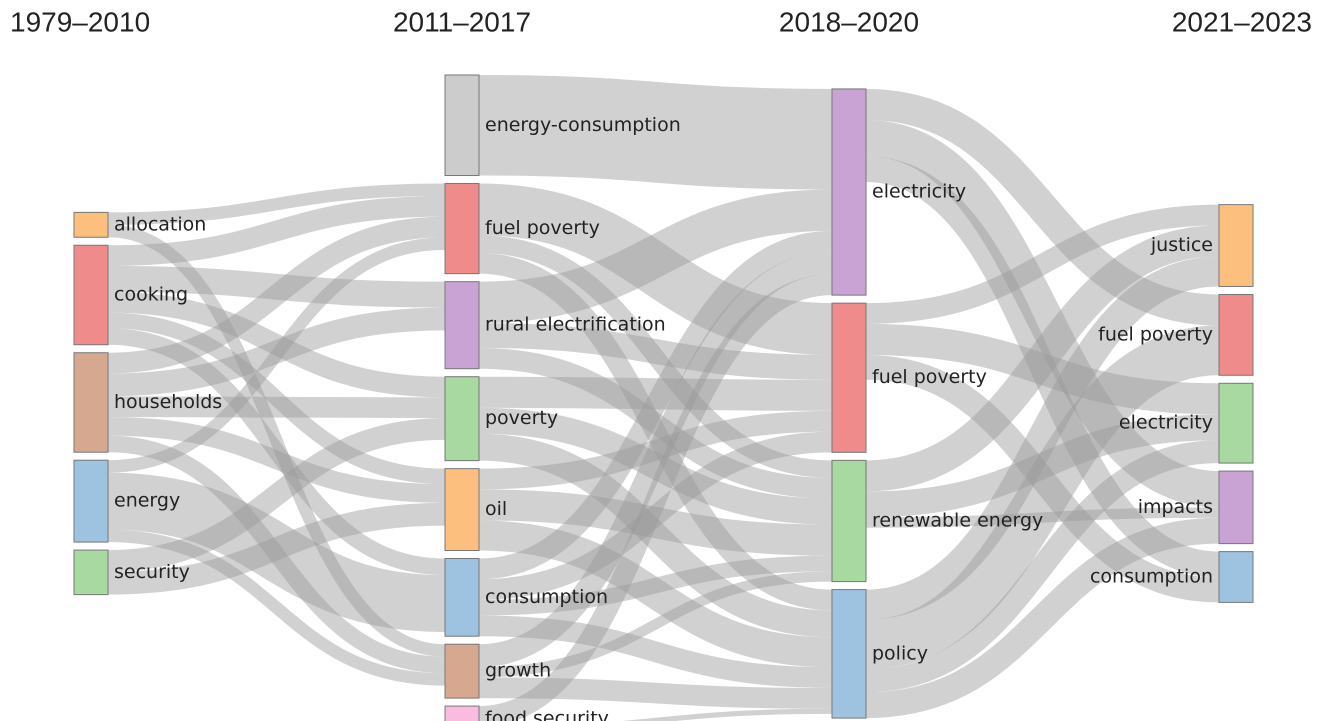 The width and height of the screenshot is (1325, 721). Describe the element at coordinates (160, 224) in the screenshot. I see `node-label: allocation` at that location.